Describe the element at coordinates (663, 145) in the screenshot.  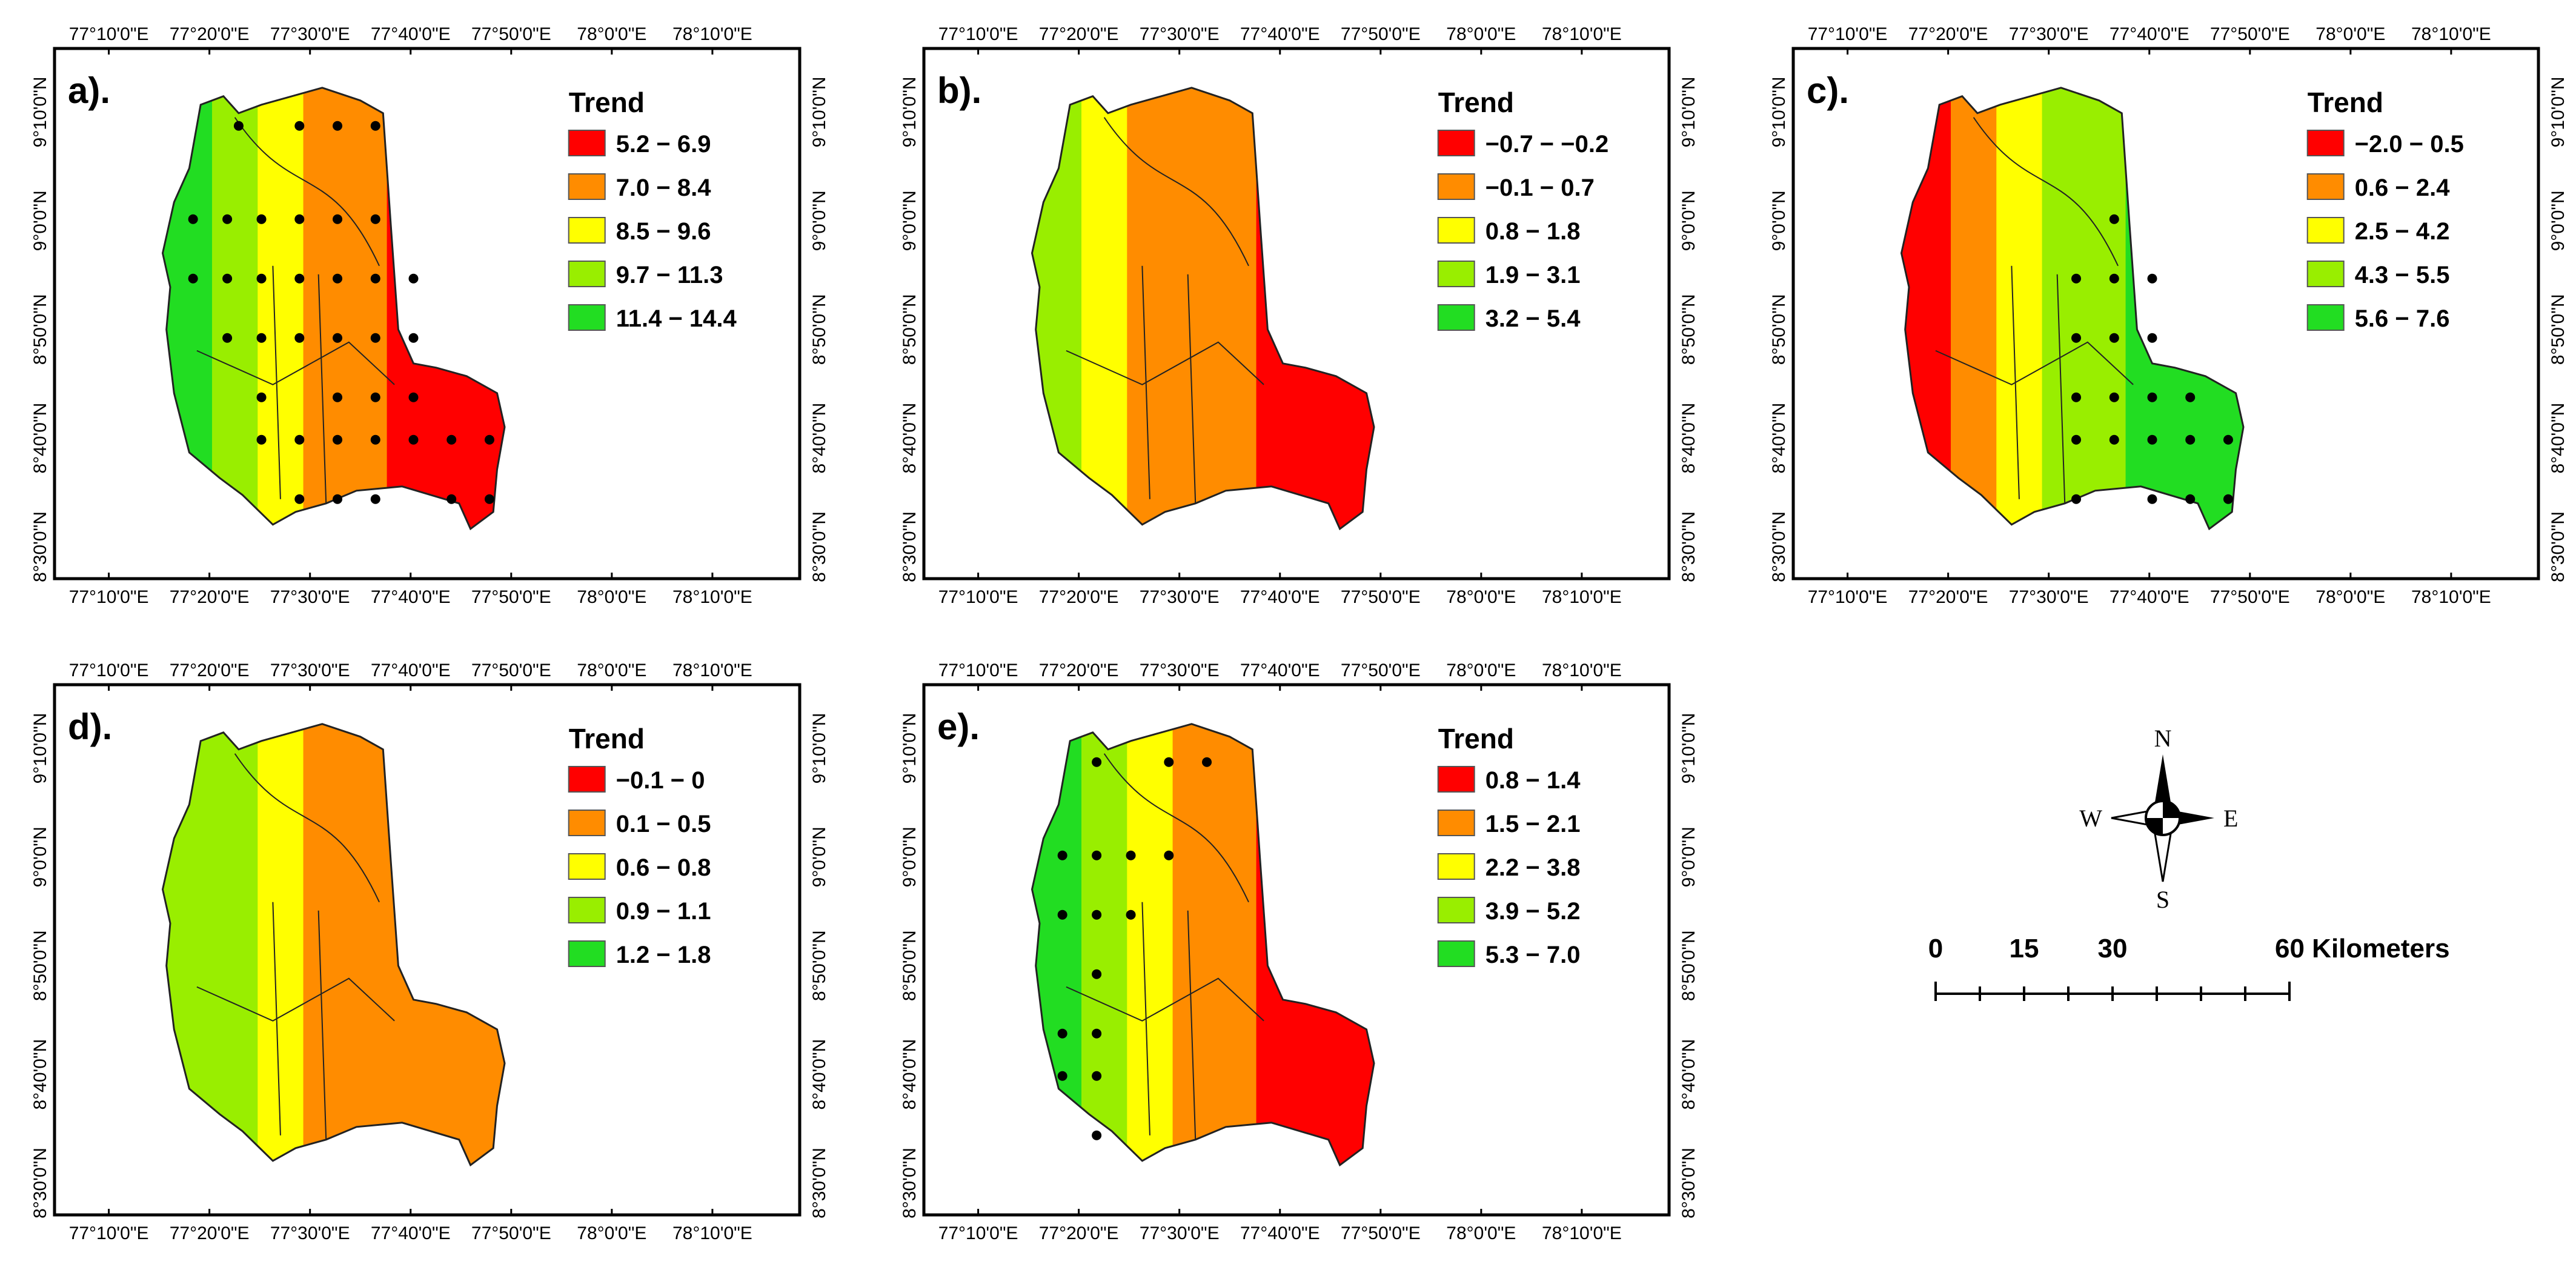
I see `legend-range-1: 5.2 − 6.9` at that location.